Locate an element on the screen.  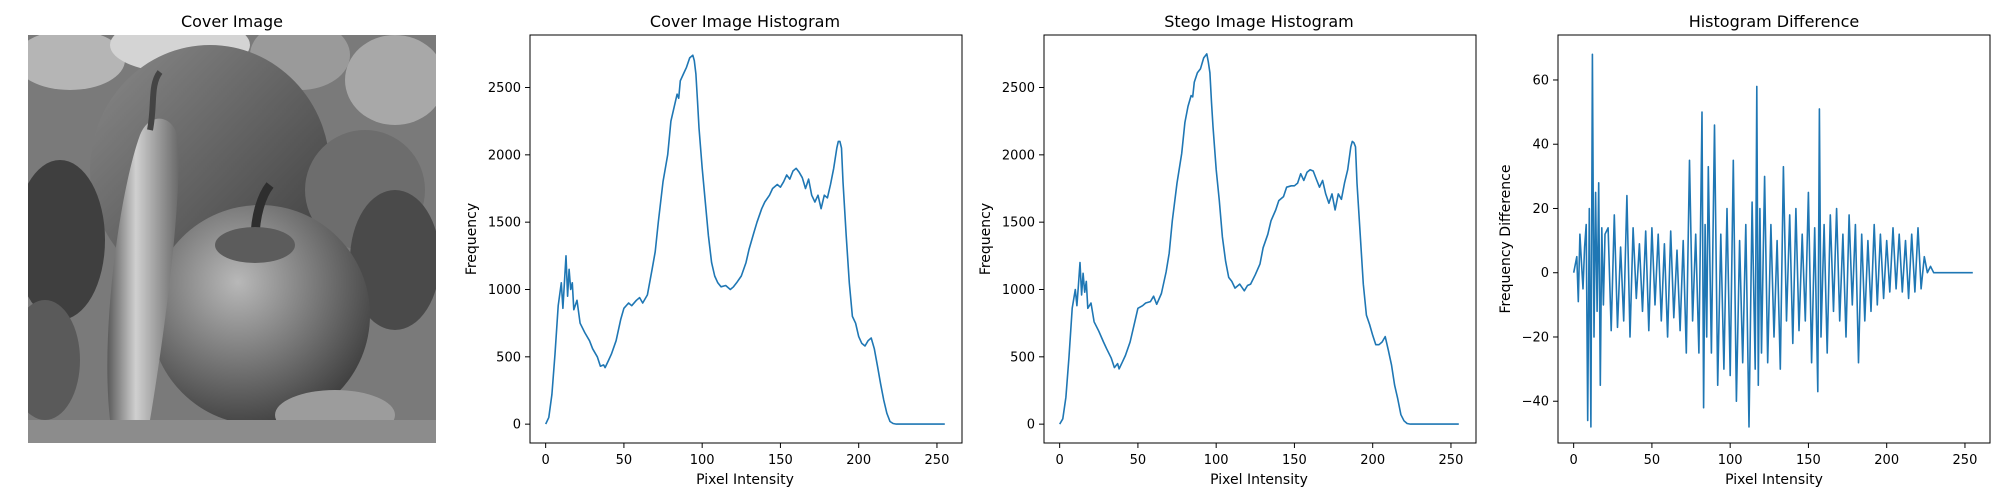
stego-histogram-ytick-label: 2000 is located at coordinates (1018, 155).